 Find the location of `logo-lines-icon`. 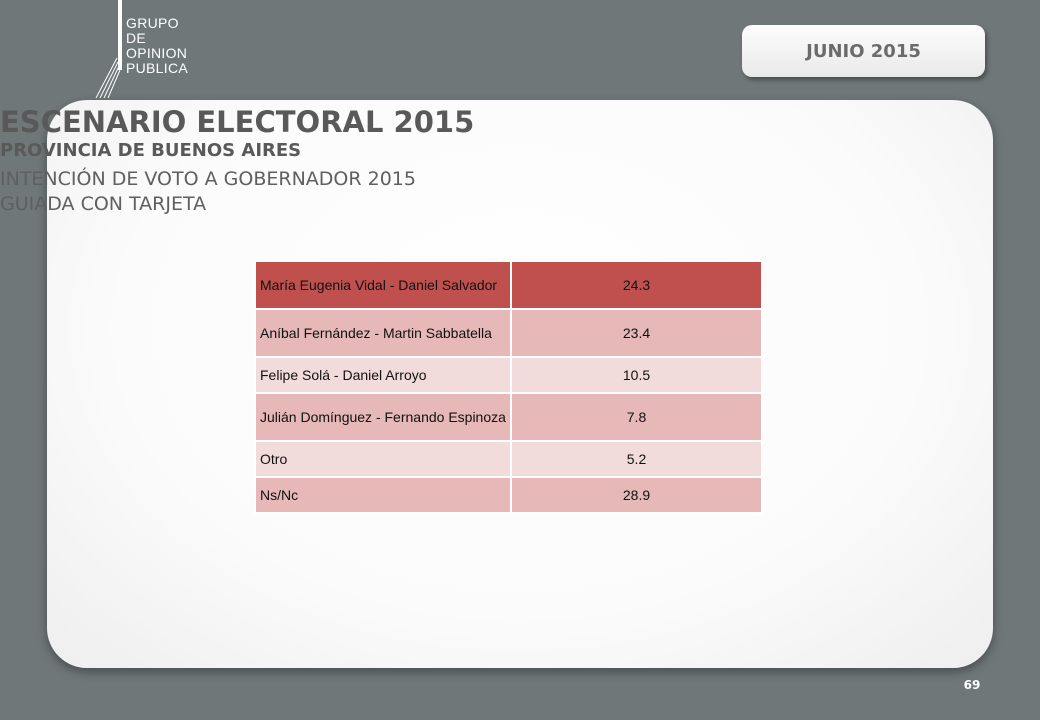

logo-lines-icon is located at coordinates (108, 49).